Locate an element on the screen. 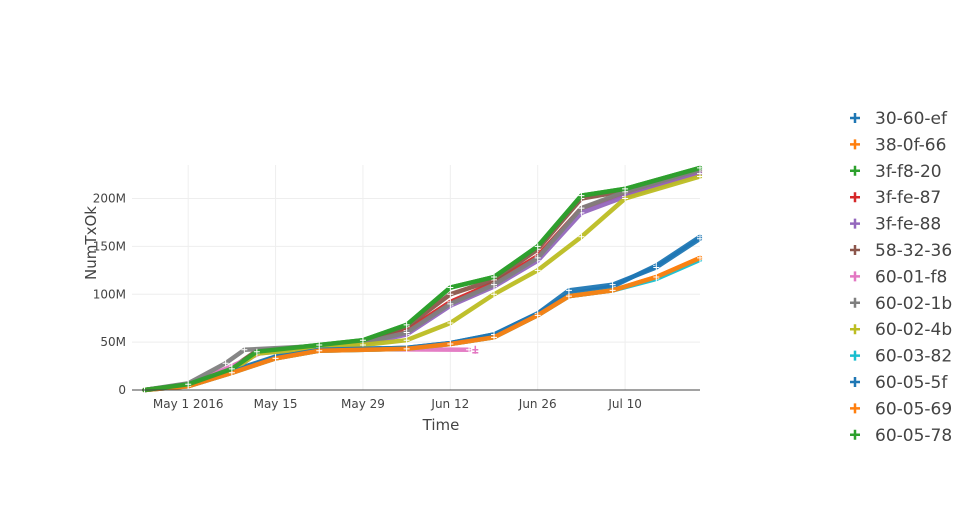  legend-label: 60-05-78 is located at coordinates (913, 436).